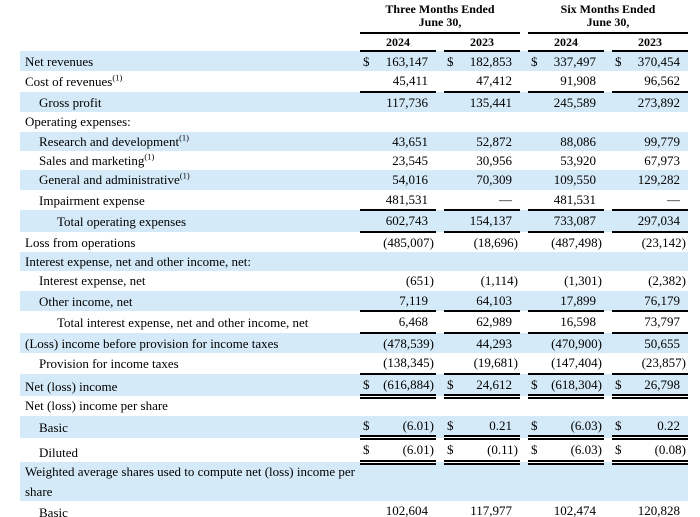  What do you see at coordinates (657, 322) in the screenshot?
I see `amount-cell: 73,797` at bounding box center [657, 322].